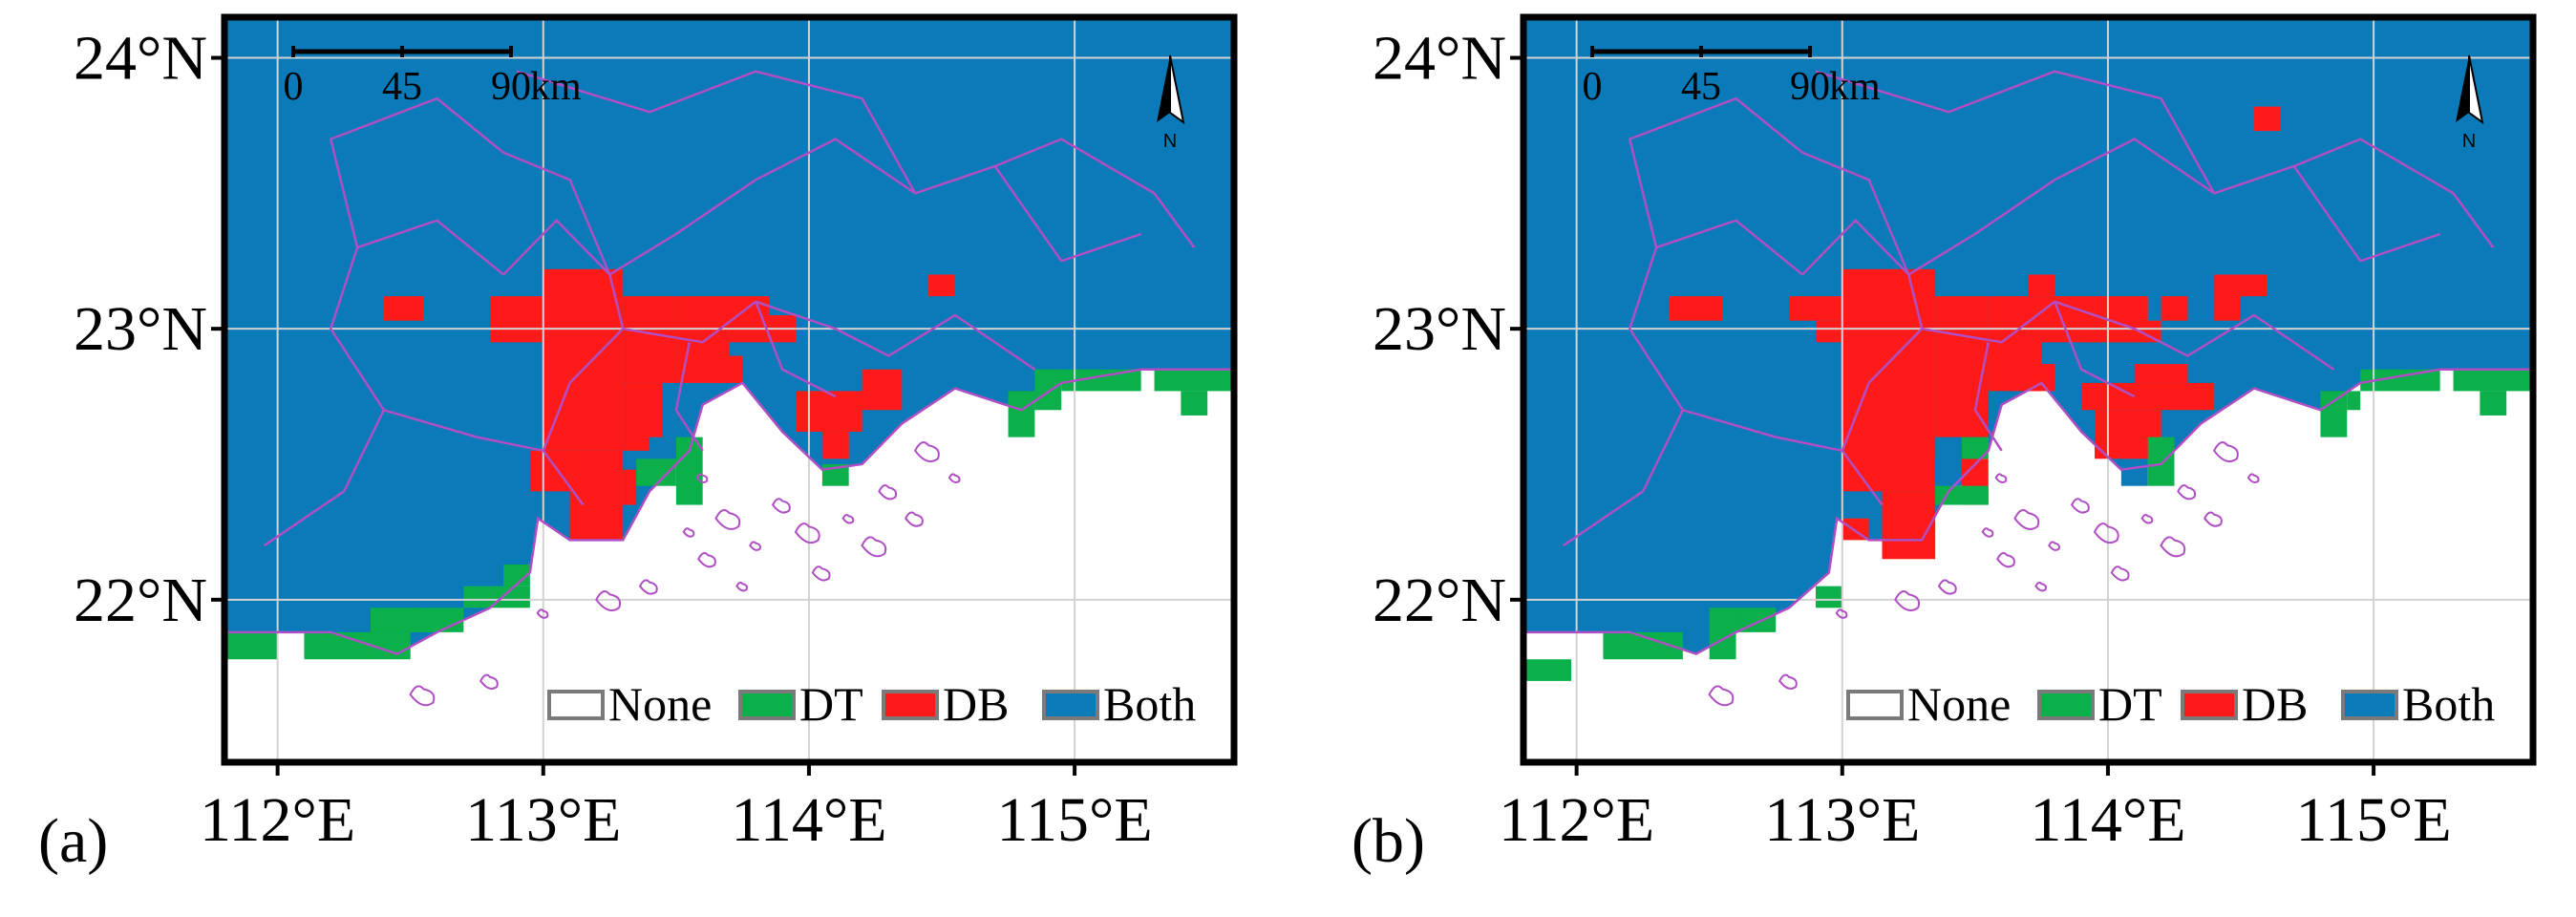 The image size is (2576, 917). What do you see at coordinates (1170, 141) in the screenshot?
I see `north-arrow-letter: N` at bounding box center [1170, 141].